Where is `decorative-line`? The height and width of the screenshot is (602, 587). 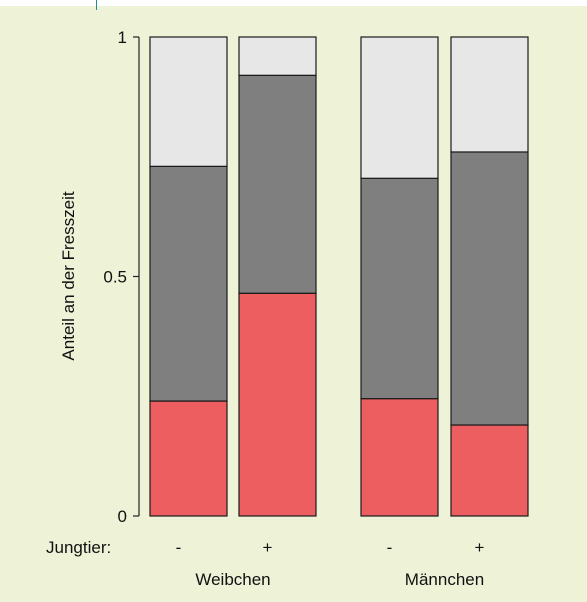 decorative-line is located at coordinates (96, 5).